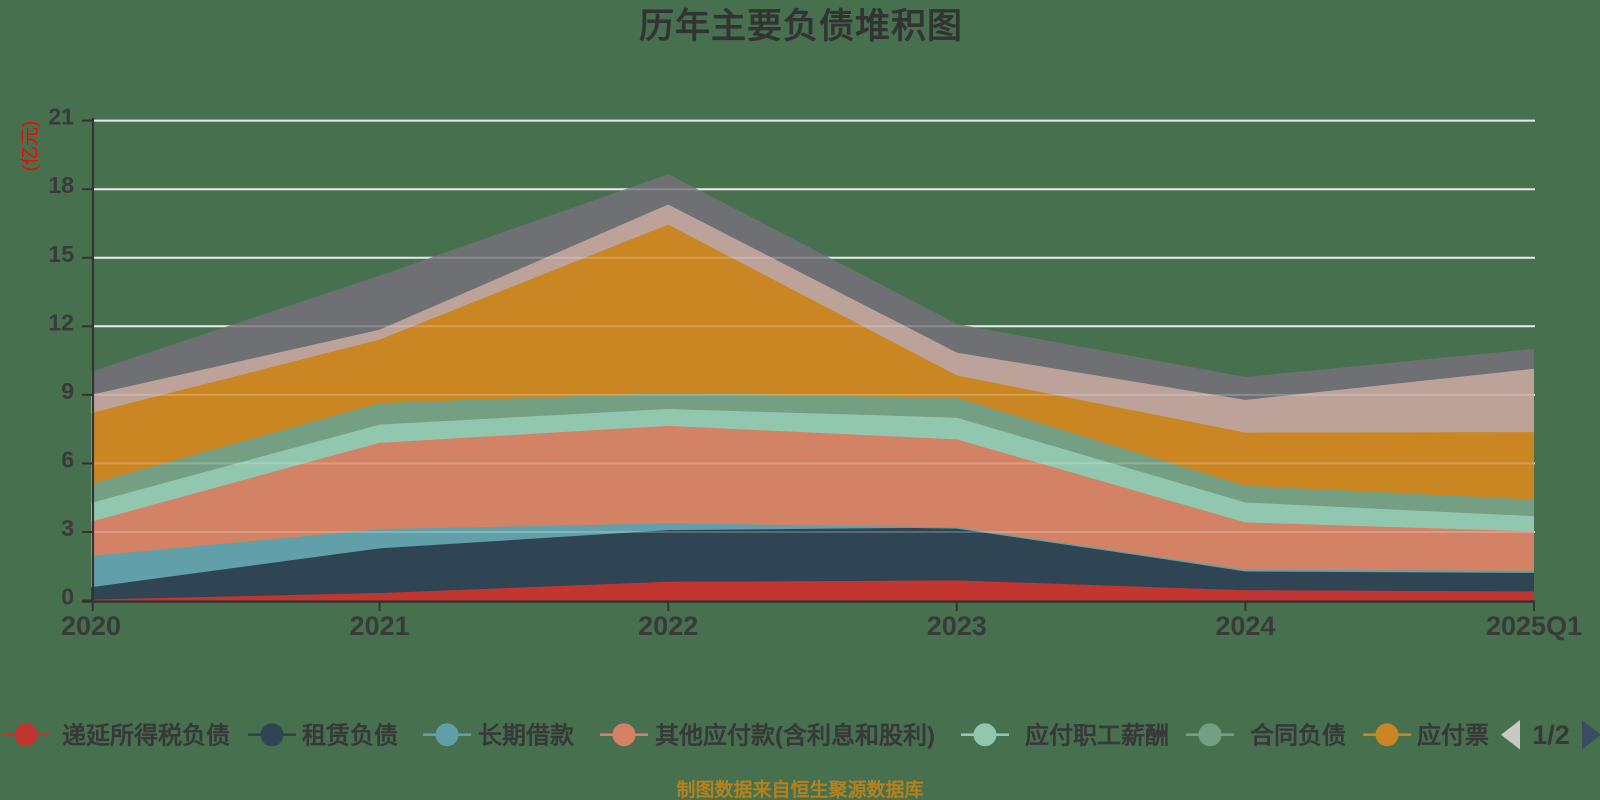  I want to click on svg-text: 2023, so click(957, 626).